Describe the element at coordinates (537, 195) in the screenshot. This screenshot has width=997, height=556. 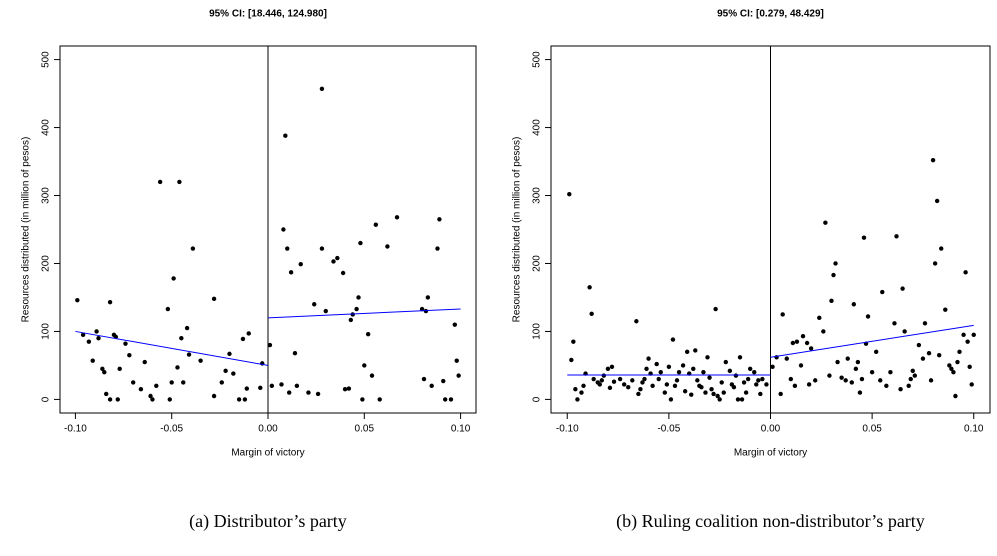
I see `y-tick-label: 300` at that location.